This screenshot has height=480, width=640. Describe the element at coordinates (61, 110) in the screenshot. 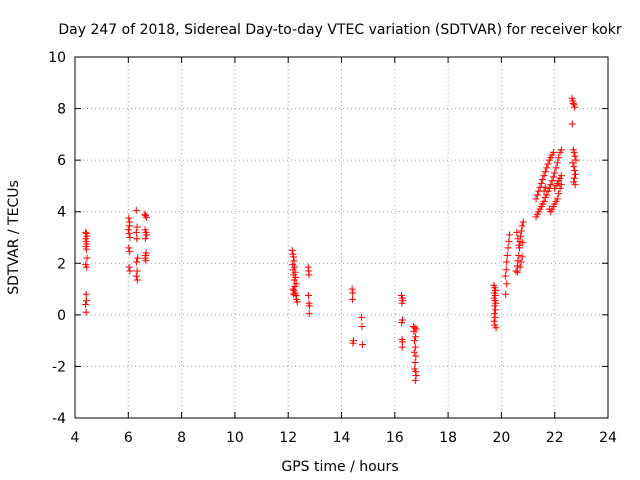

I see `y-tick-label: 8` at that location.